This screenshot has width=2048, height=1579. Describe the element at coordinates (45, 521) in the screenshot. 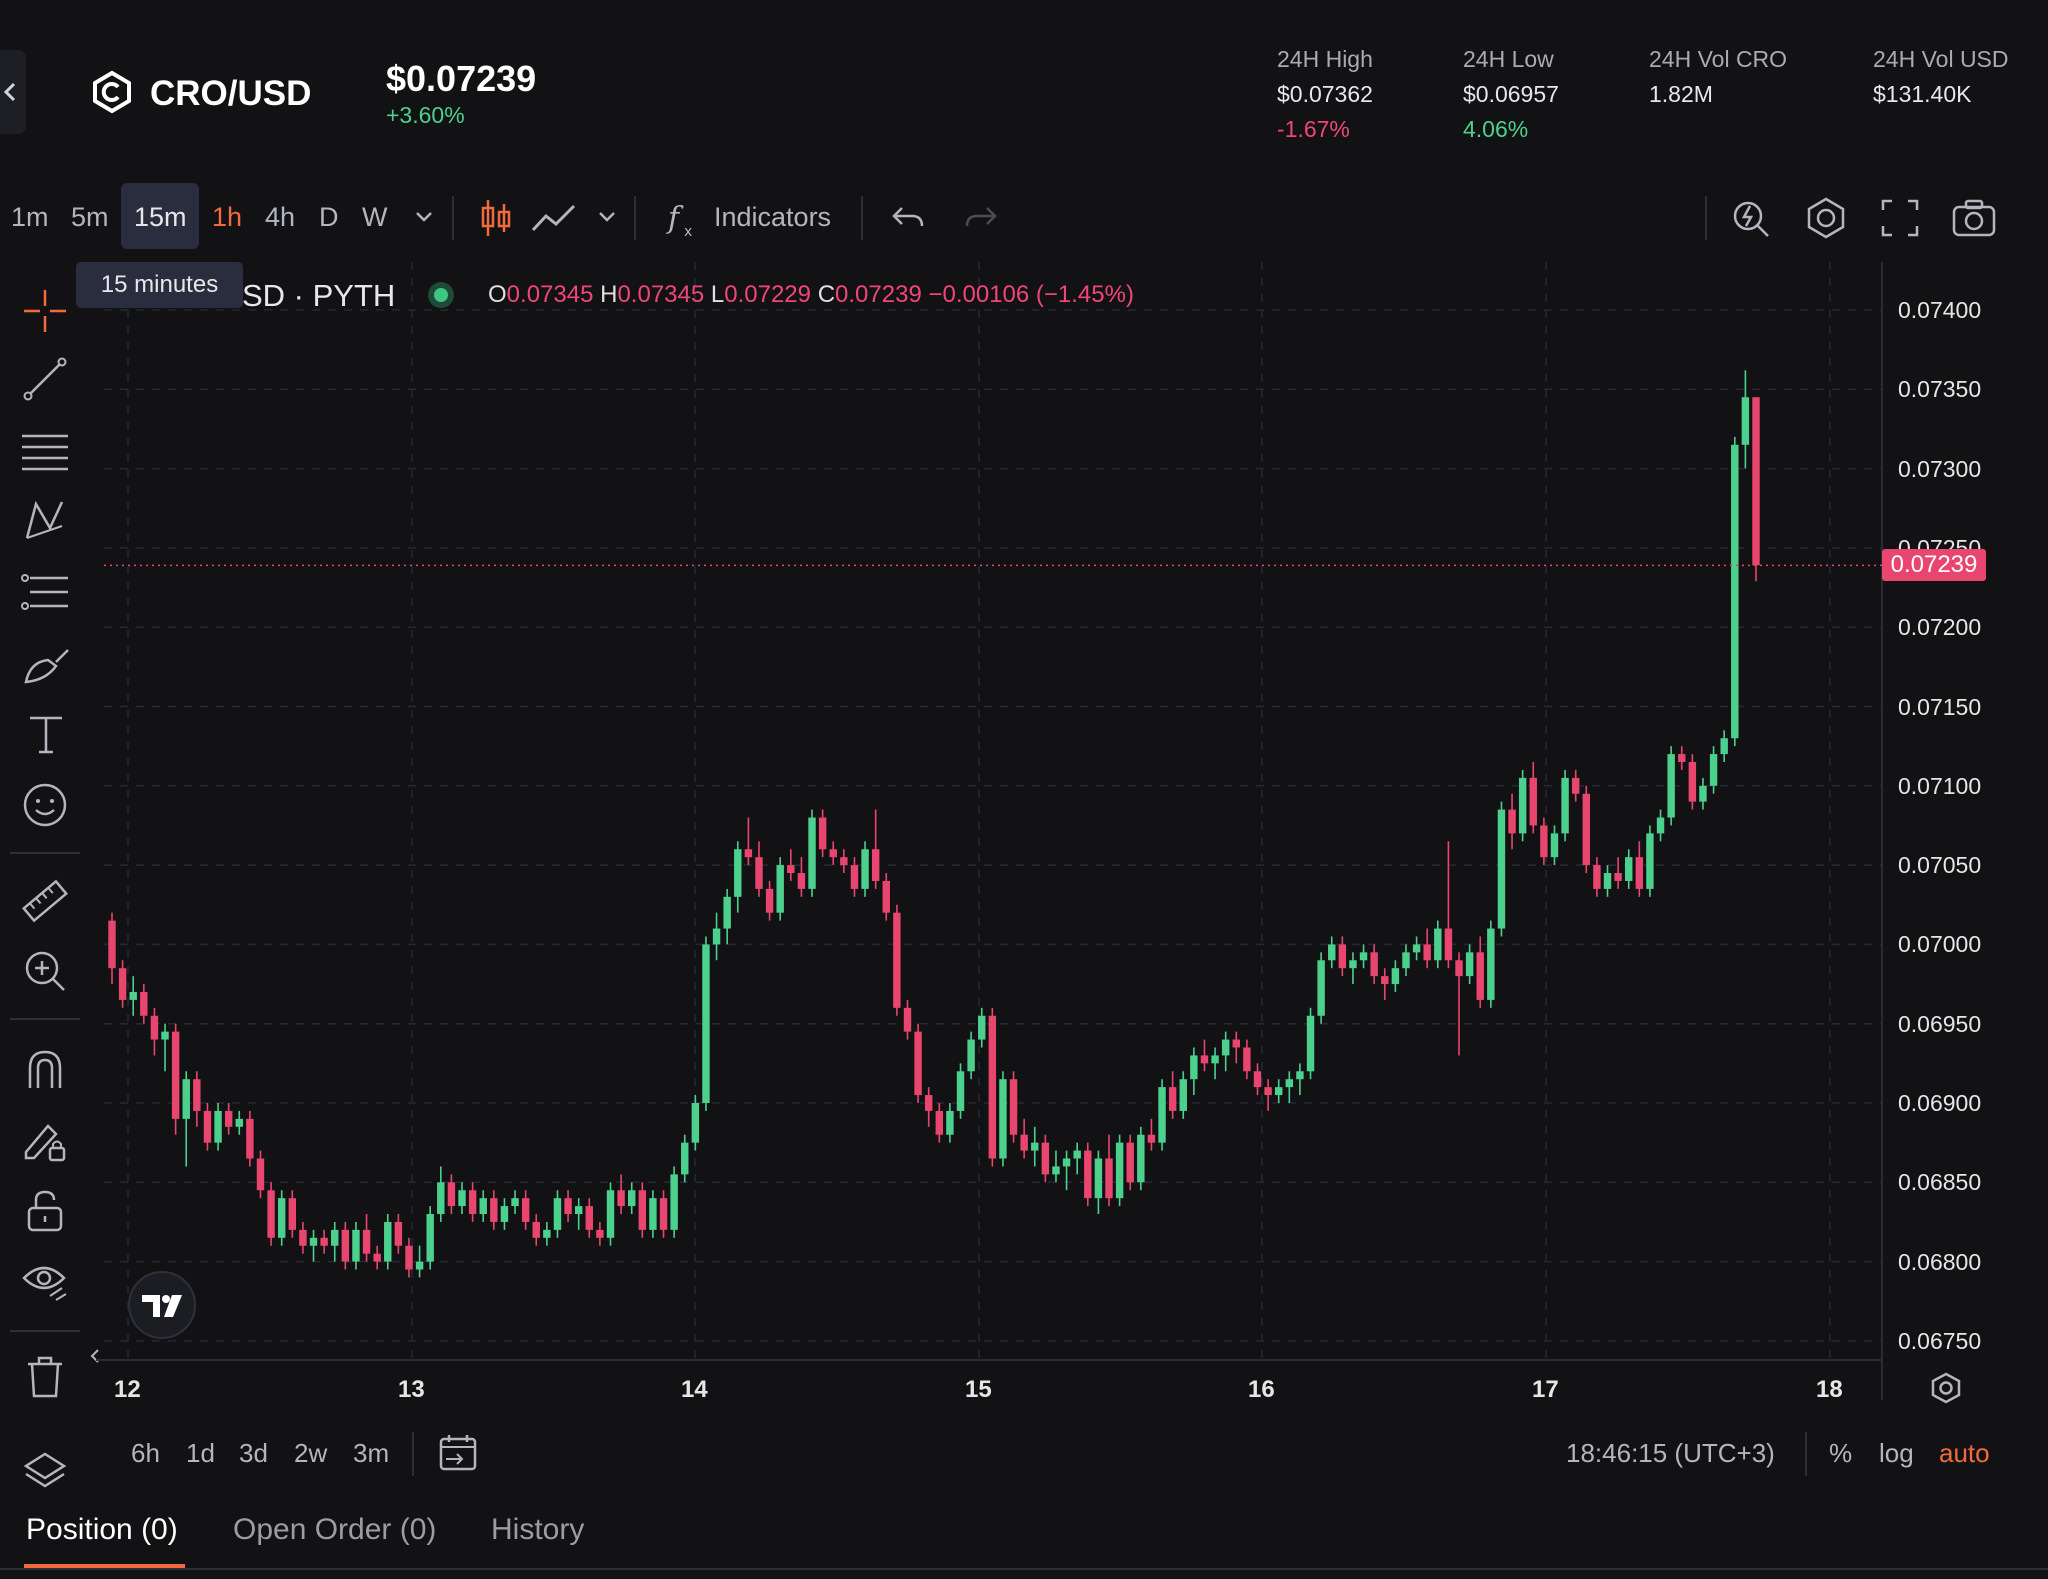

I see `pitchfork-pattern-icon` at that location.